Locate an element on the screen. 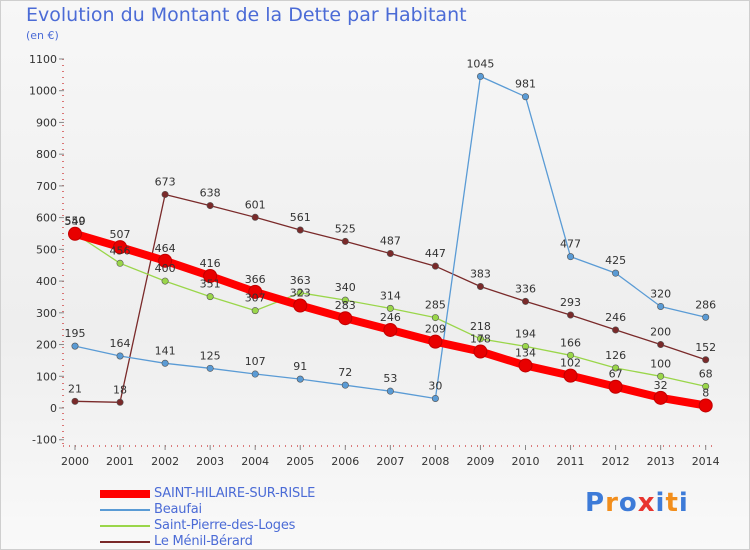 This screenshot has height=550, width=750. x-tick-label: 2001 is located at coordinates (120, 461).